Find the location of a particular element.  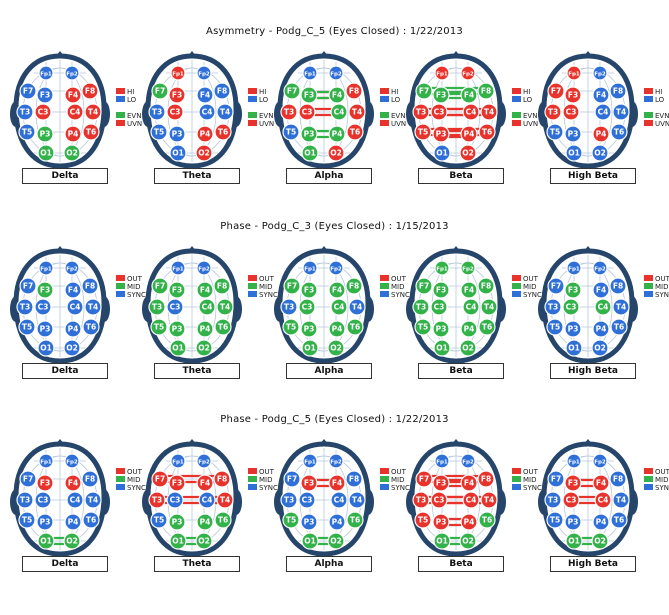

legend-item: MID is located at coordinates (524, 480).